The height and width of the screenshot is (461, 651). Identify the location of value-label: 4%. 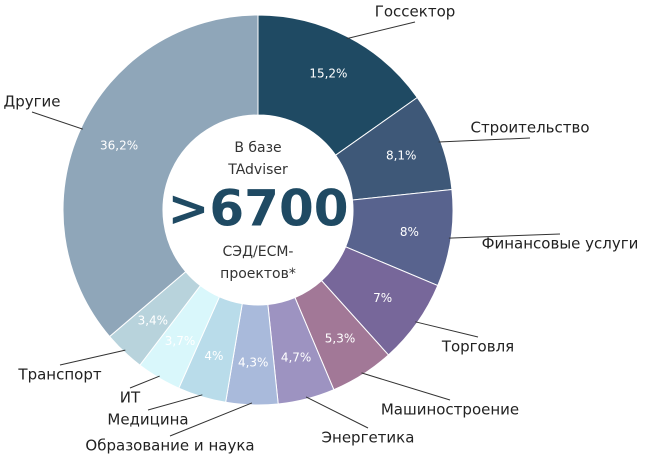
(213, 356).